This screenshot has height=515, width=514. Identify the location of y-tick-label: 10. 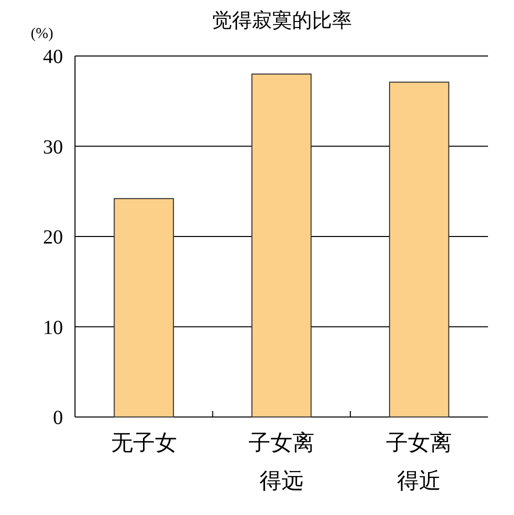
(53, 327).